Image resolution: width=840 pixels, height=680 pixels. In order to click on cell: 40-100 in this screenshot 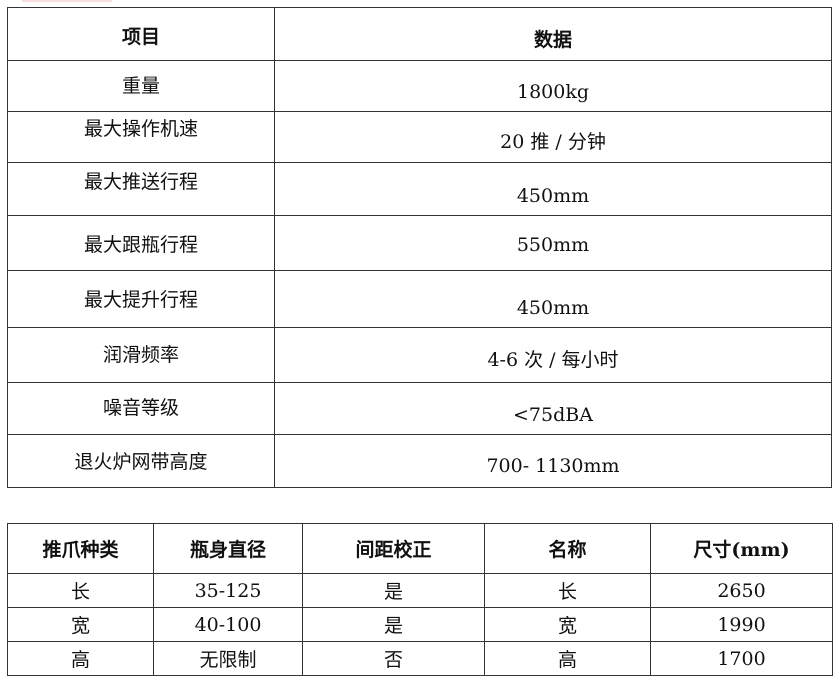, I will do `click(228, 624)`.